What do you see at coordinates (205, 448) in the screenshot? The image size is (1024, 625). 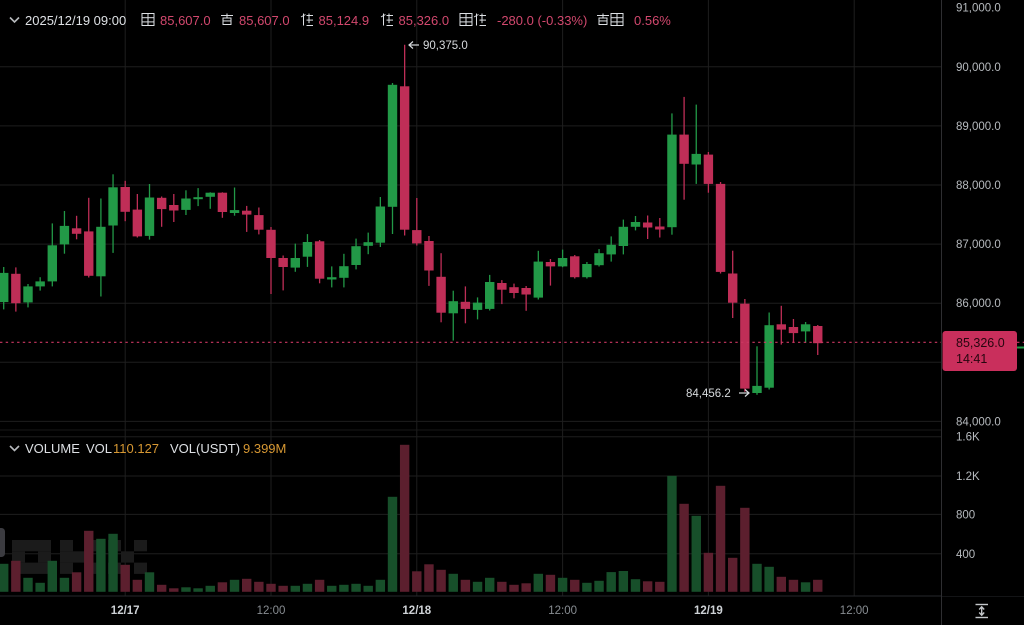 I see `svg-text: VOL(USDT)` at bounding box center [205, 448].